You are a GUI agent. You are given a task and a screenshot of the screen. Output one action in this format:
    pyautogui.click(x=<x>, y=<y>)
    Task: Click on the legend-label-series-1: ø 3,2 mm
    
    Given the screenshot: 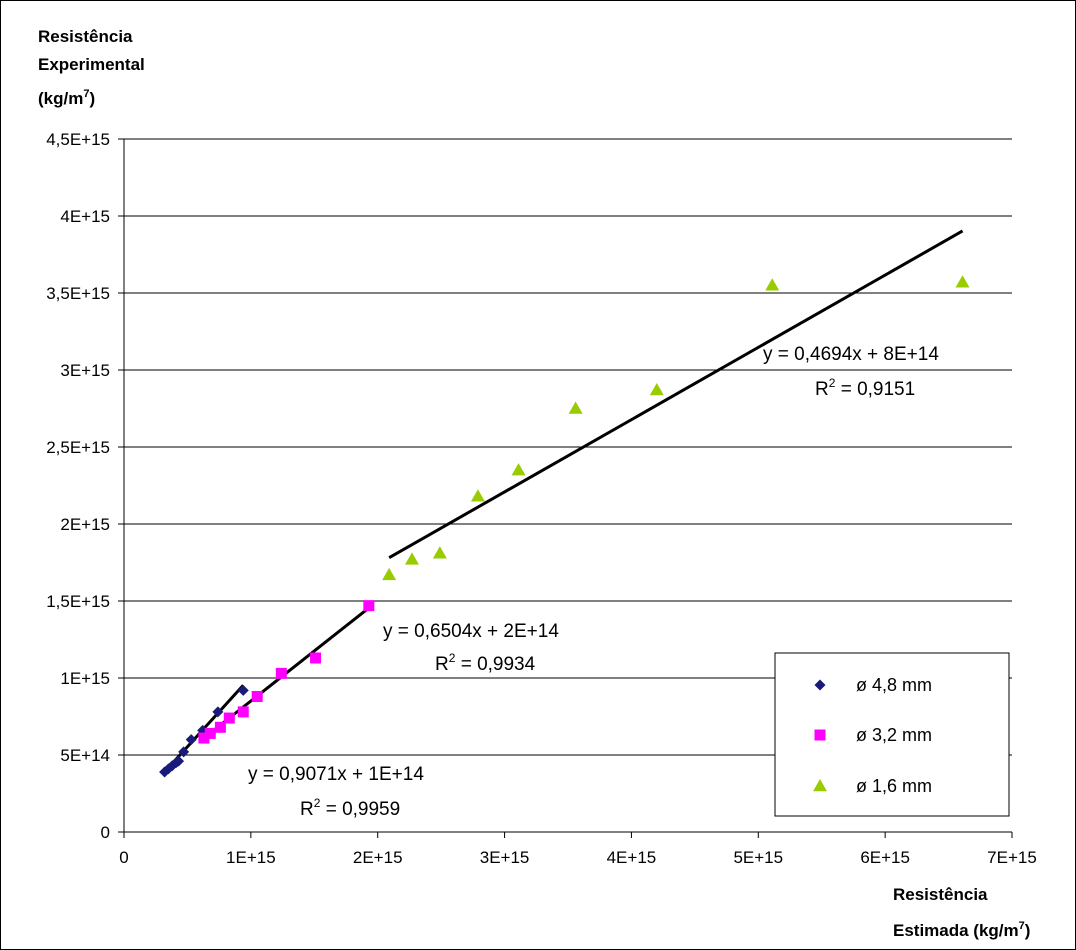 What is the action you would take?
    pyautogui.click(x=894, y=735)
    